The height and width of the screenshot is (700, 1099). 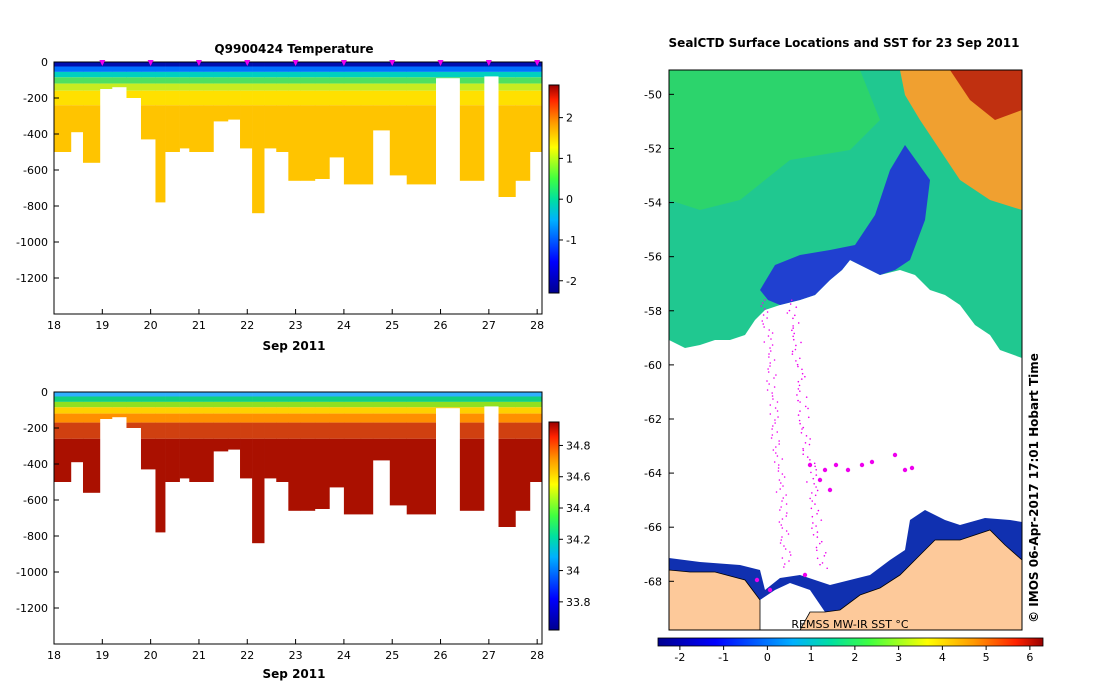 I want to click on salinity-profiles, so click(x=298, y=468).